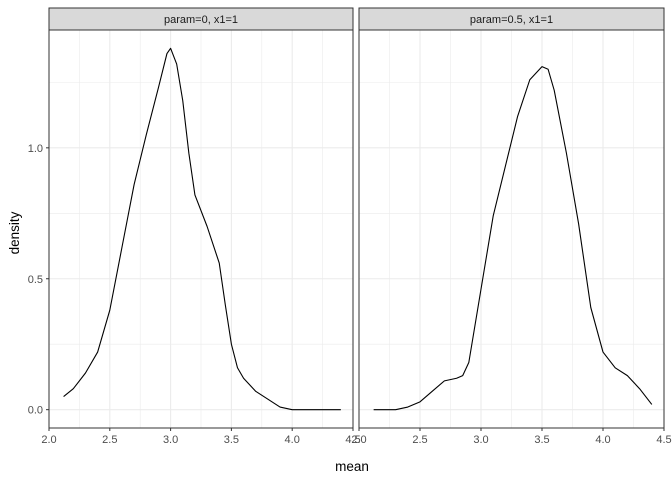 The height and width of the screenshot is (480, 672). I want to click on strip-label: param=0.5, x1=1, so click(511, 20).